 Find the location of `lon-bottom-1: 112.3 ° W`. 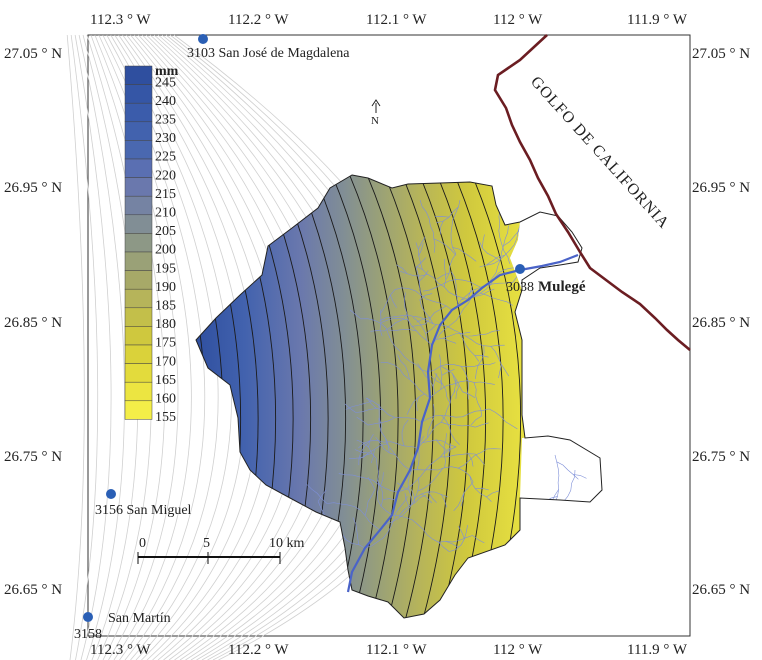

lon-bottom-1: 112.3 ° W is located at coordinates (120, 650).